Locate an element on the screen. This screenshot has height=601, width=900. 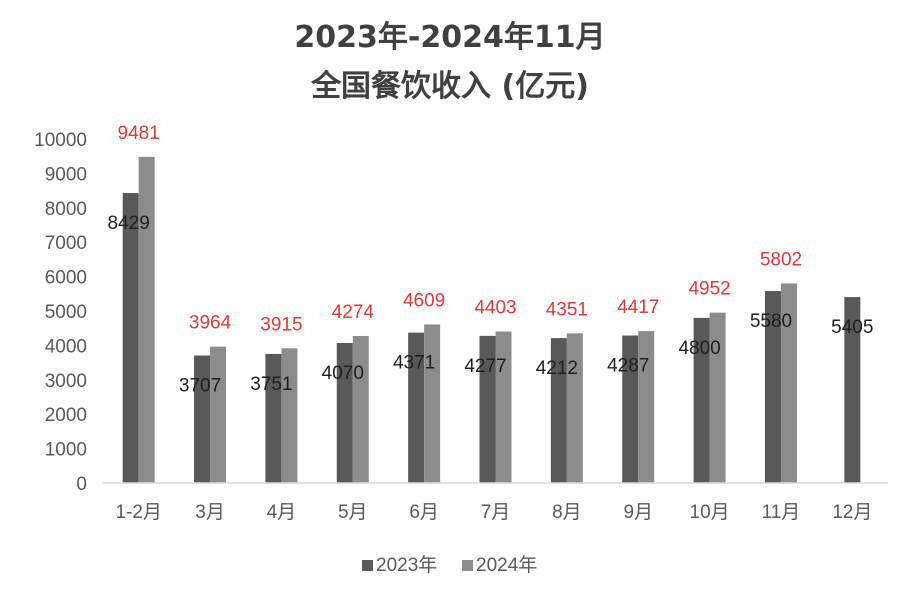
value-label-2024: 9481 is located at coordinates (139, 133).